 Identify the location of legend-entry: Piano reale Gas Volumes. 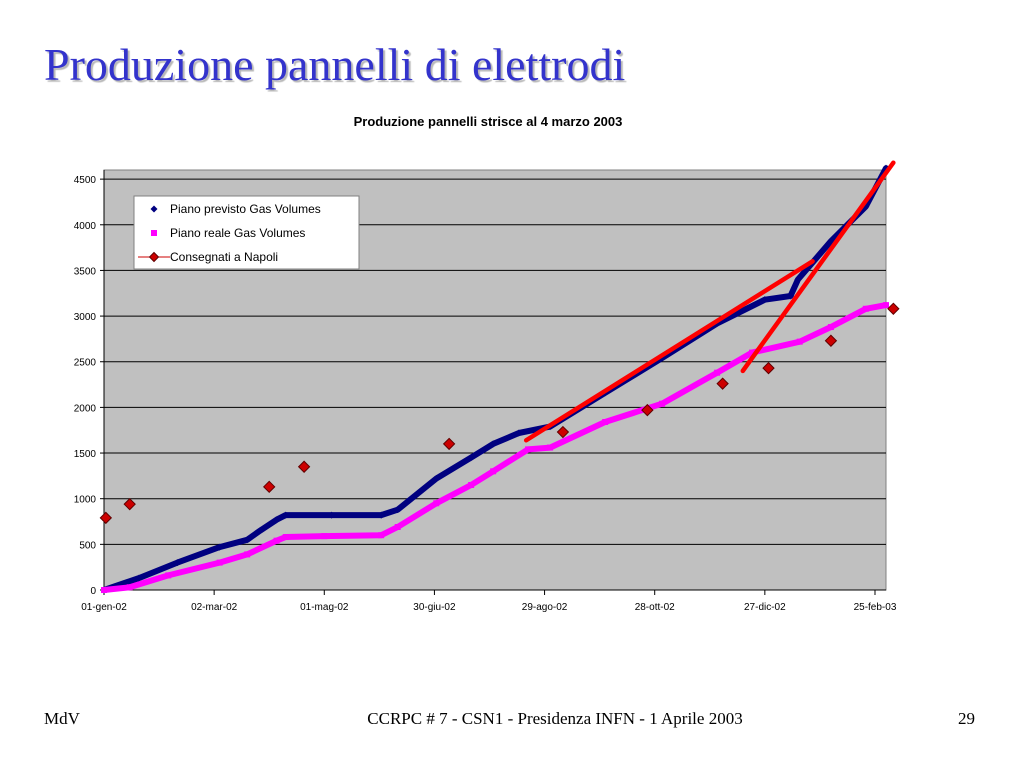
(228, 233).